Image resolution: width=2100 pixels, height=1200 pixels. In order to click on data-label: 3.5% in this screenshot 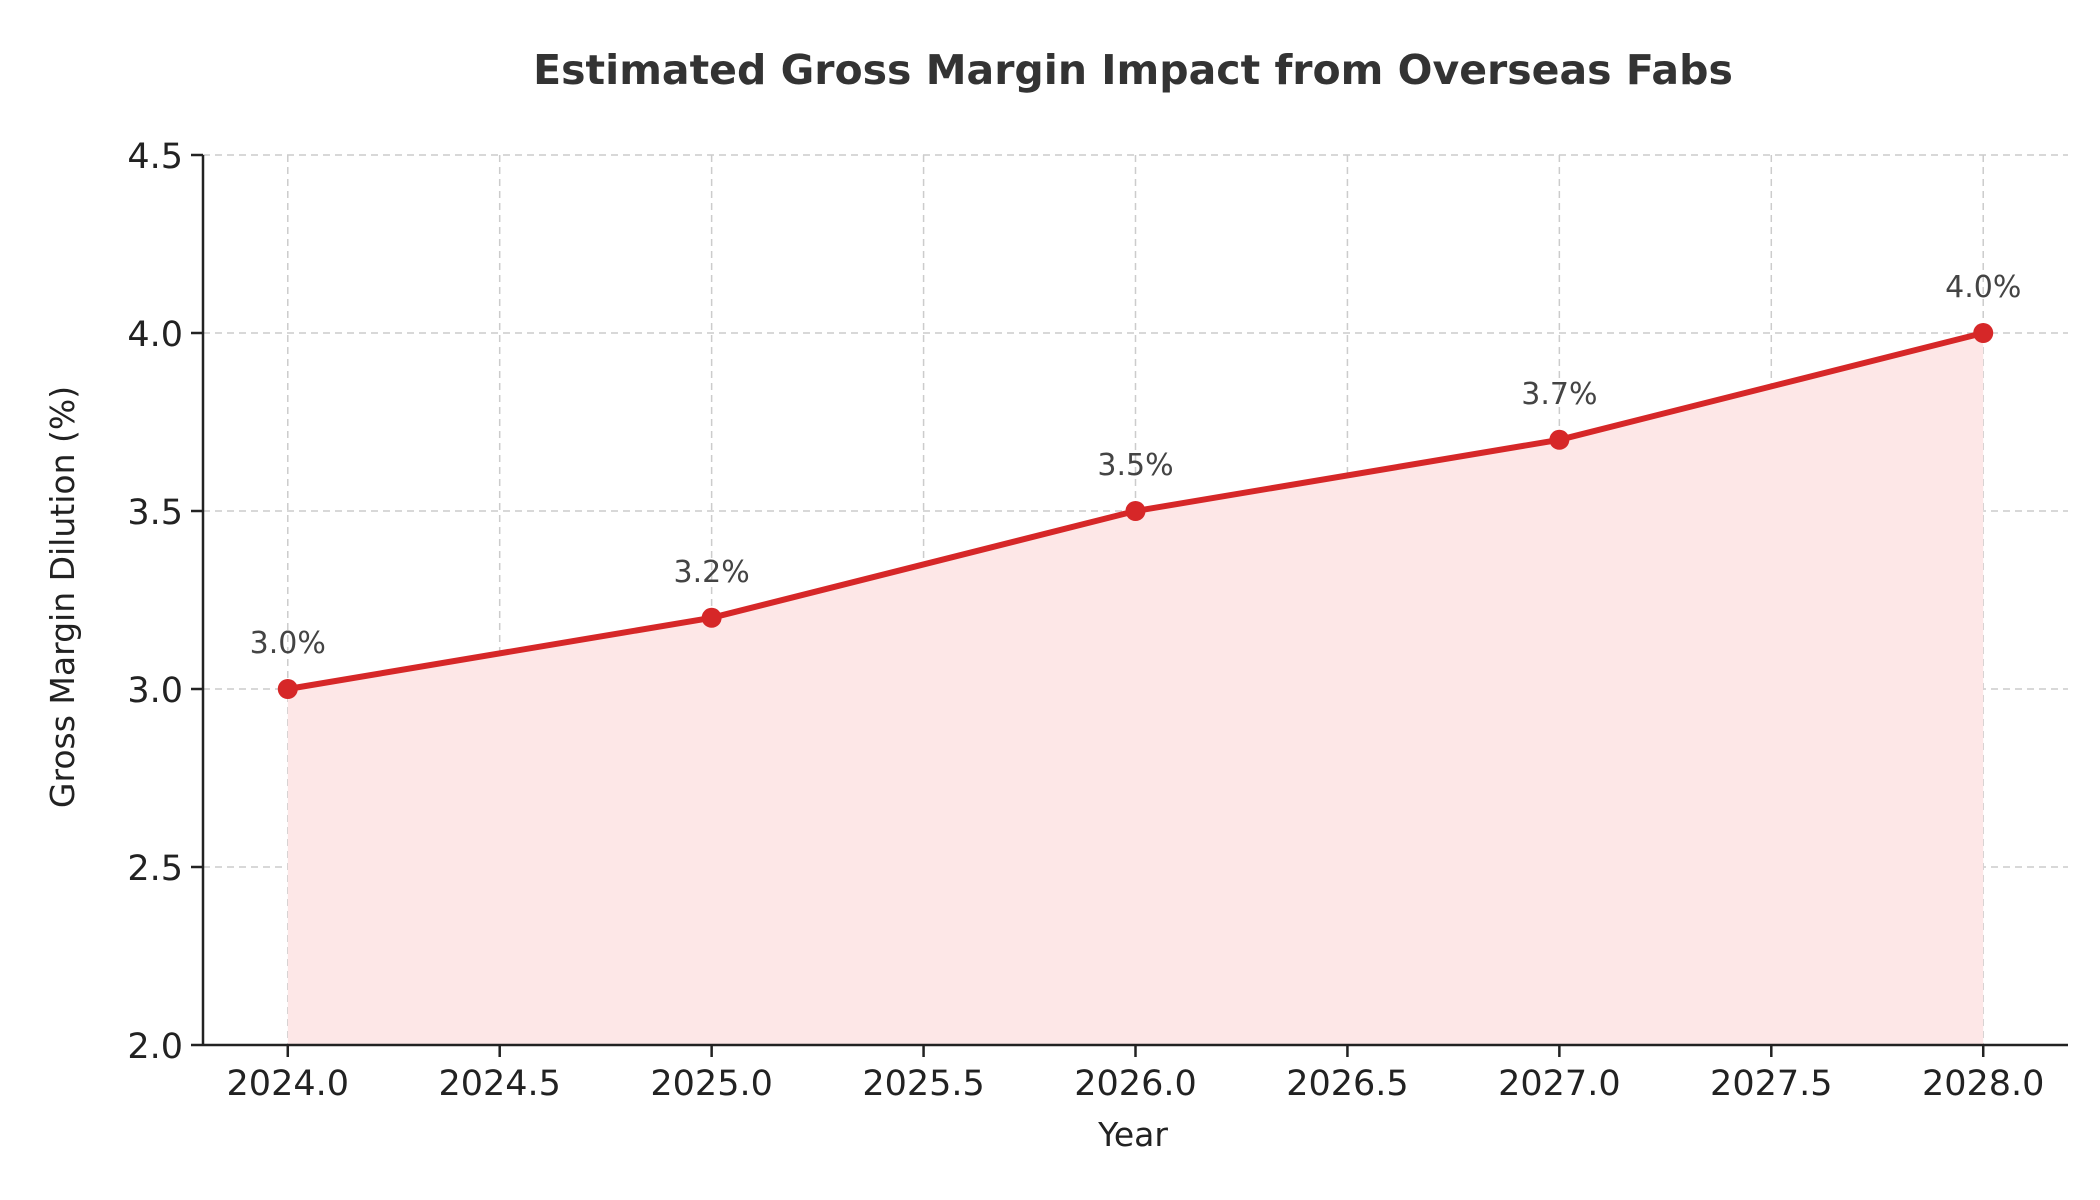, I will do `click(1135, 465)`.